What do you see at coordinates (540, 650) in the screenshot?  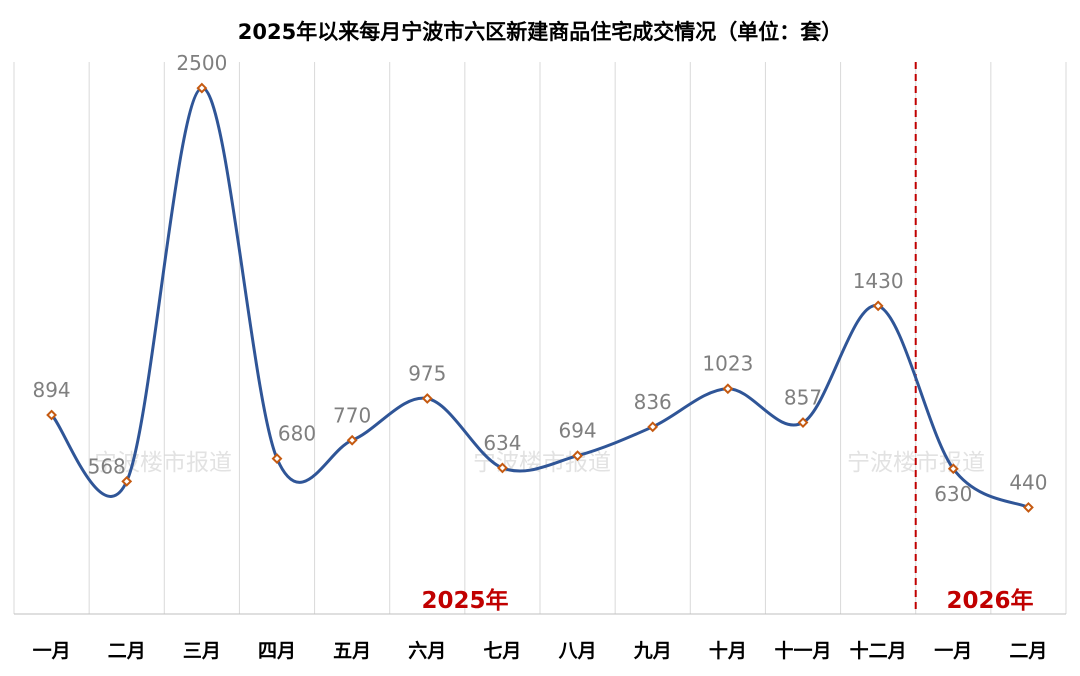 I see `x-axis-tick-labels: 一月 二月 三月 四月 五月 六月 七月 八月 九月 十月 十一月 十二月 一月 二月` at bounding box center [540, 650].